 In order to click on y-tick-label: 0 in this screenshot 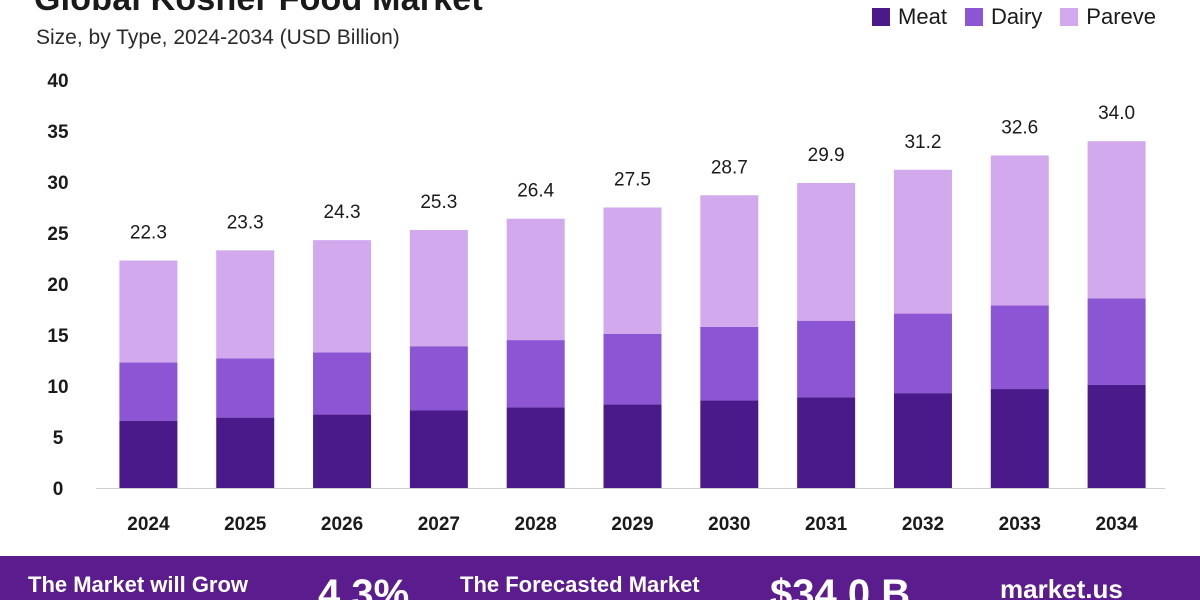, I will do `click(58, 489)`.